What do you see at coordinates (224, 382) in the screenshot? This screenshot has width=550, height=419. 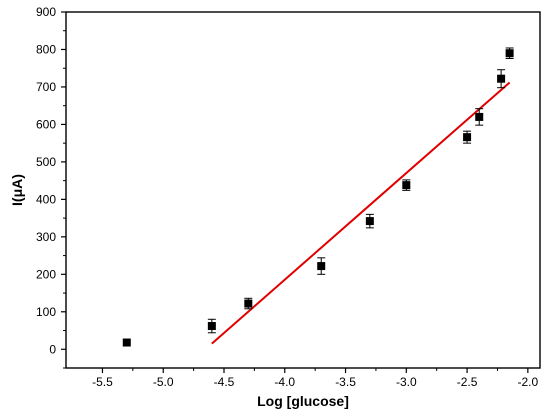 I see `x-tick-label: -4.5` at bounding box center [224, 382].